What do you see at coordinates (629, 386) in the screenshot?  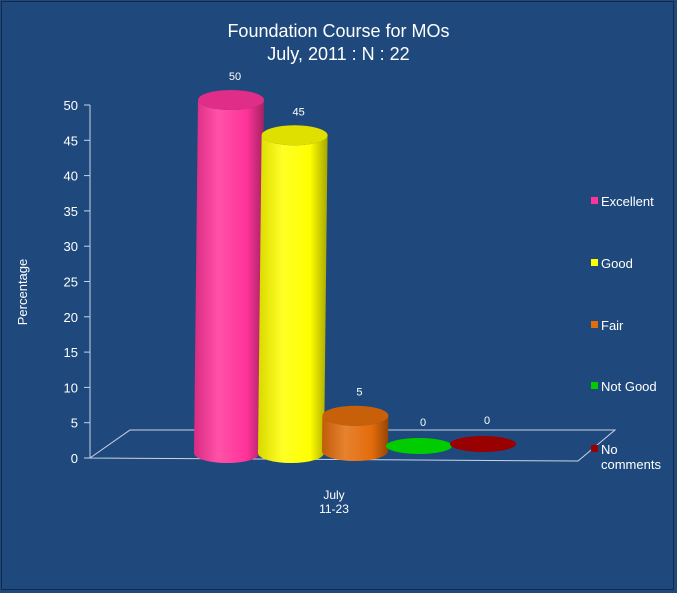 I see `legend-label: Not Good` at bounding box center [629, 386].